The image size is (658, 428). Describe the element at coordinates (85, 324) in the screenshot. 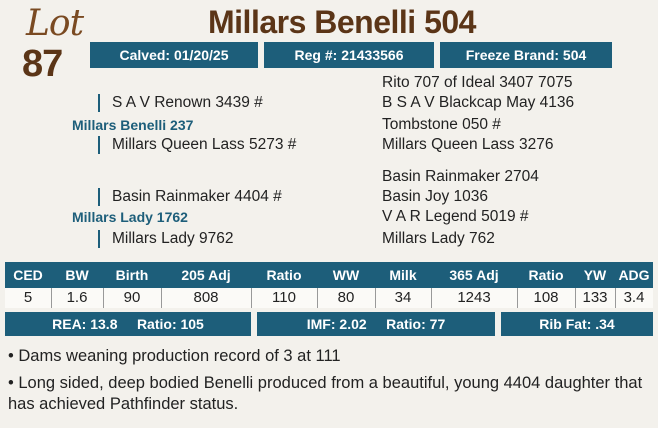

I see `rea-value: REA: 13.8` at that location.